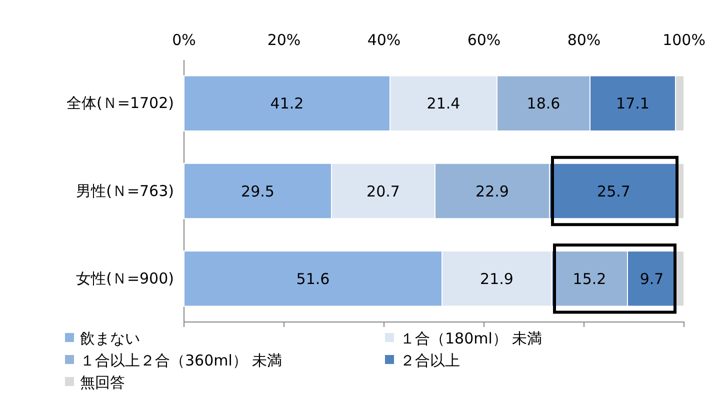 This screenshot has height=405, width=719. Describe the element at coordinates (257, 191) in the screenshot. I see `data-label: 29.5` at that location.